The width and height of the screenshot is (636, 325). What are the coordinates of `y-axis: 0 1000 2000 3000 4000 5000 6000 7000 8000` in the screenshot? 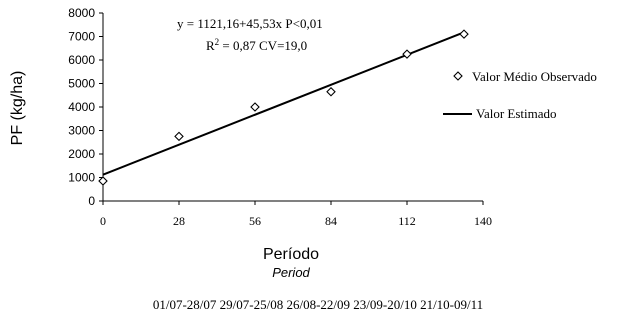 It's located at (86, 107).